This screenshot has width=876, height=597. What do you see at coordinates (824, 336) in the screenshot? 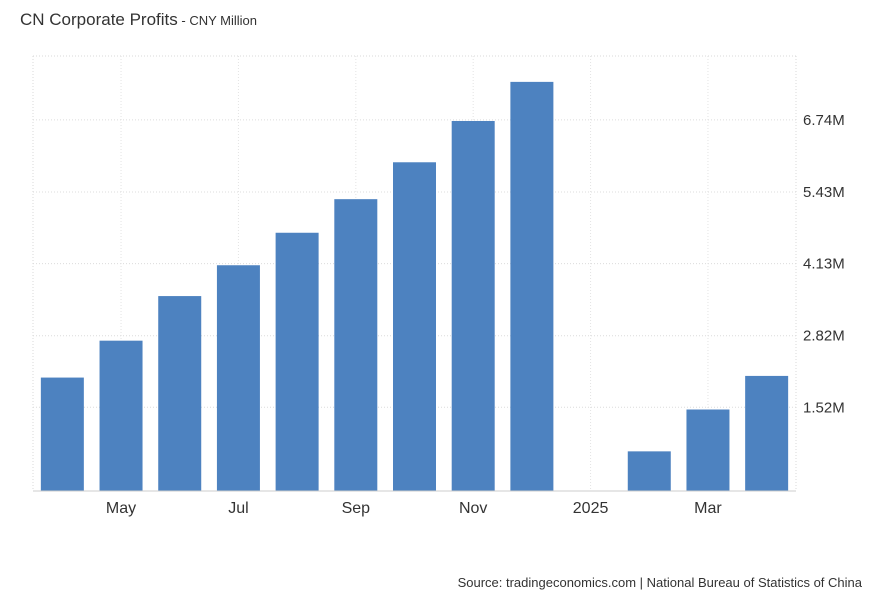
I see `y-tick-label: 2.82M` at bounding box center [824, 336].